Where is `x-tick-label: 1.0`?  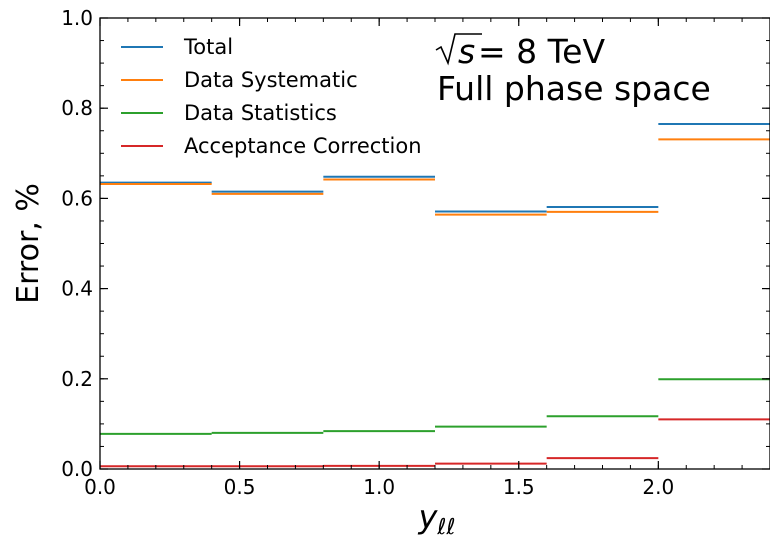
x-tick-label: 1.0 is located at coordinates (379, 487).